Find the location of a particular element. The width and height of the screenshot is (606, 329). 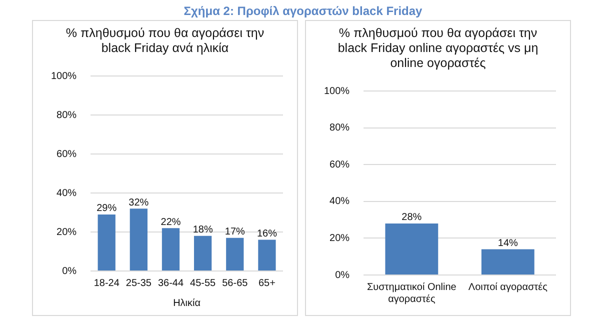

data-label: 17% is located at coordinates (235, 232).